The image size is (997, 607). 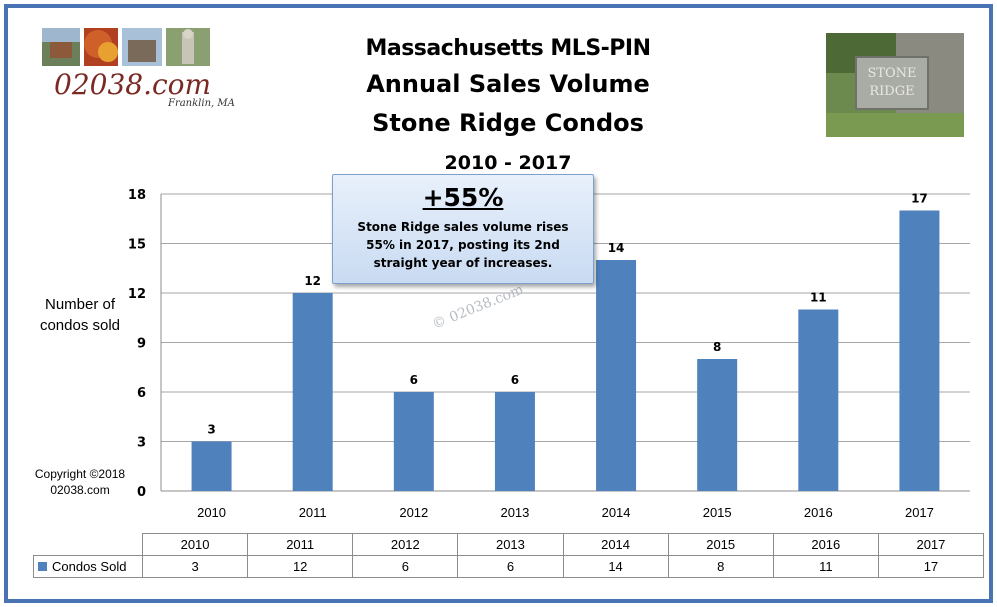 I want to click on logo, so click(x=131, y=69).